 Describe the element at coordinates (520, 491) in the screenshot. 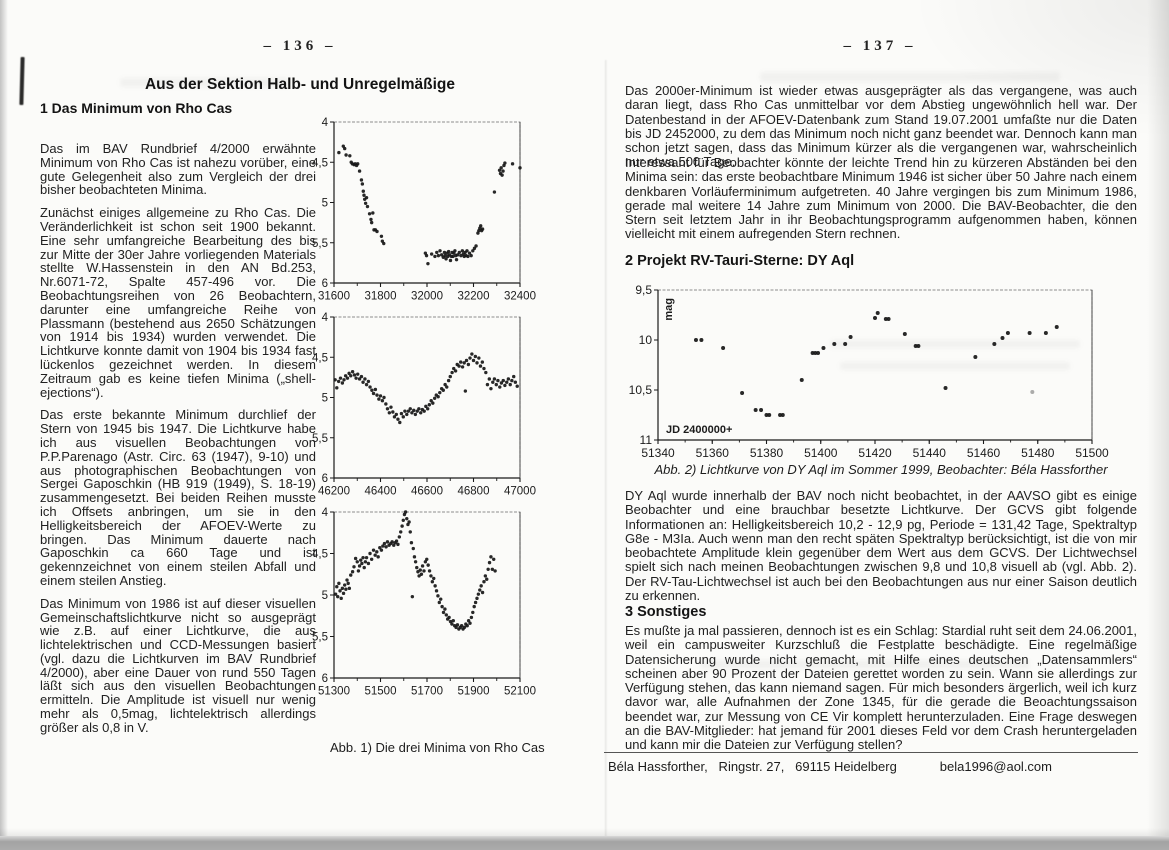

I see `svg-text: 47000` at that location.